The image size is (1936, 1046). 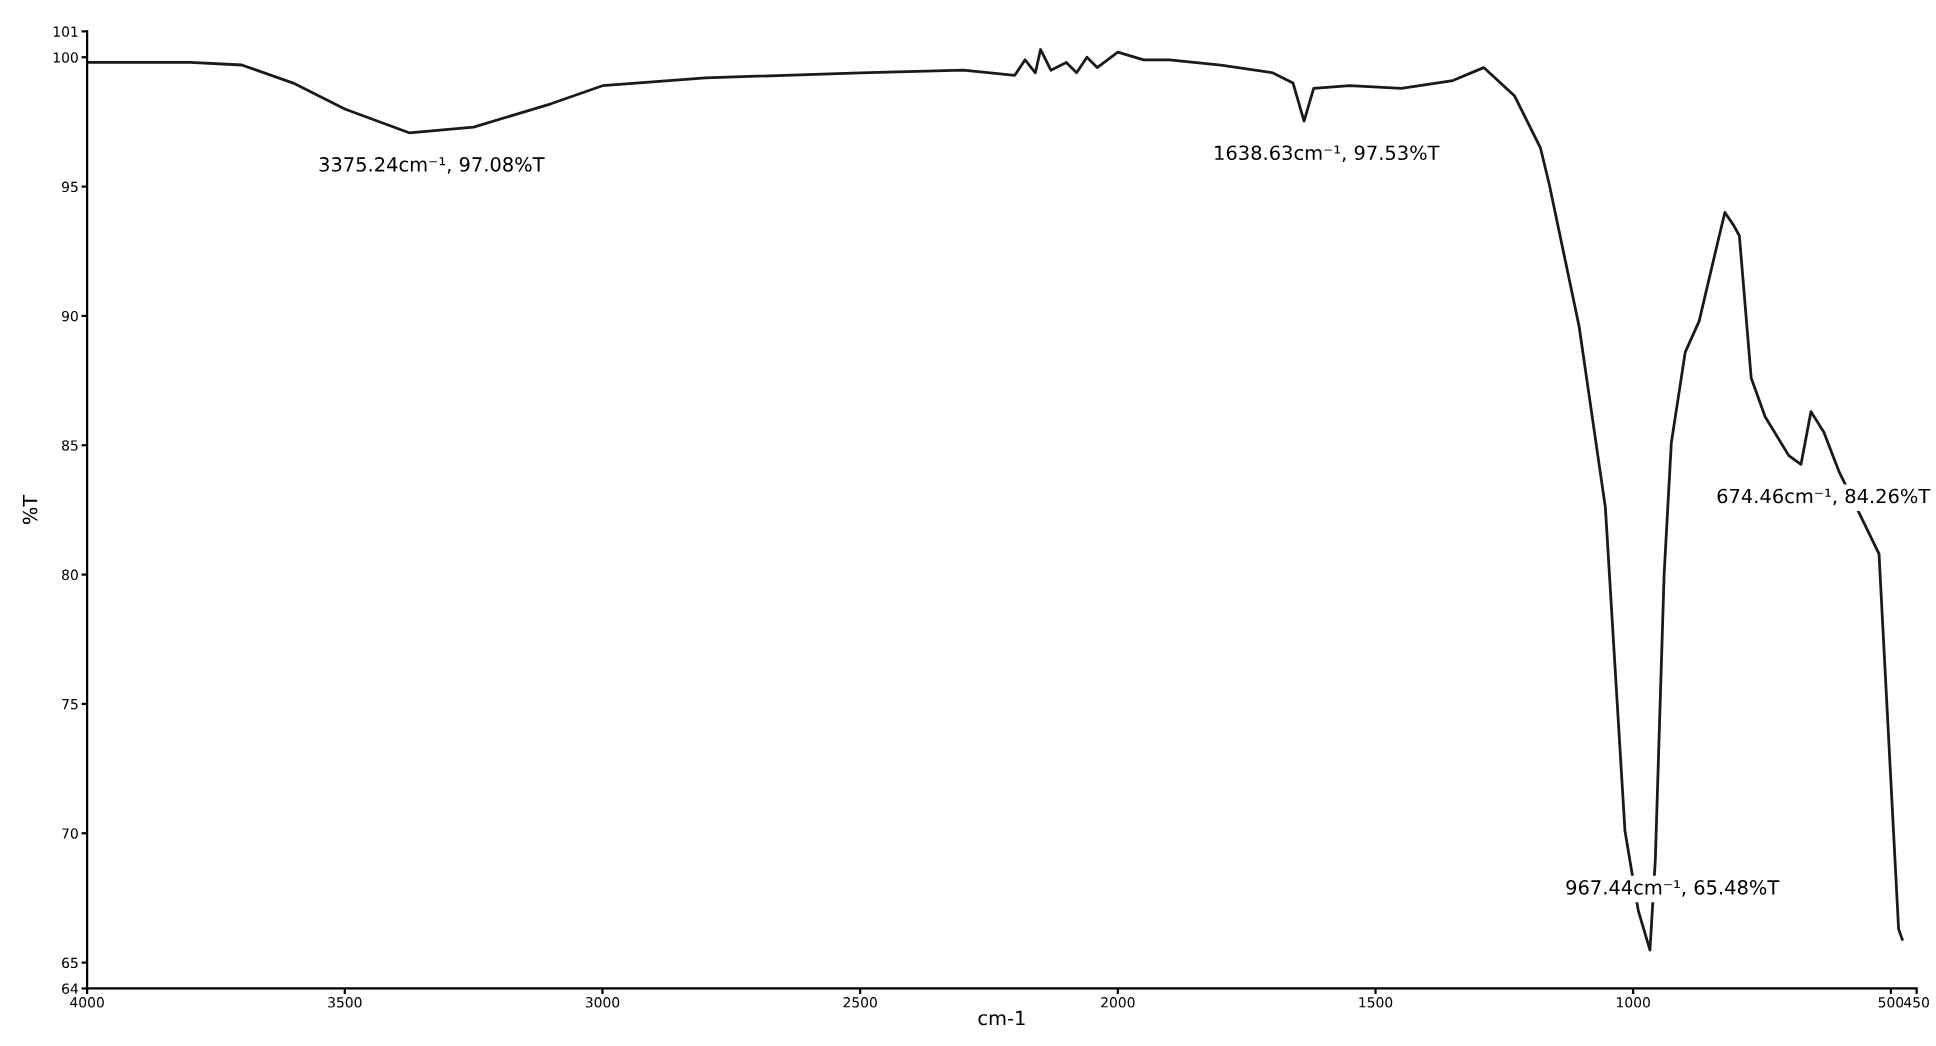 What do you see at coordinates (1824, 497) in the screenshot?
I see `annotation: 674.46cm⁻¹, 84.26%T` at bounding box center [1824, 497].